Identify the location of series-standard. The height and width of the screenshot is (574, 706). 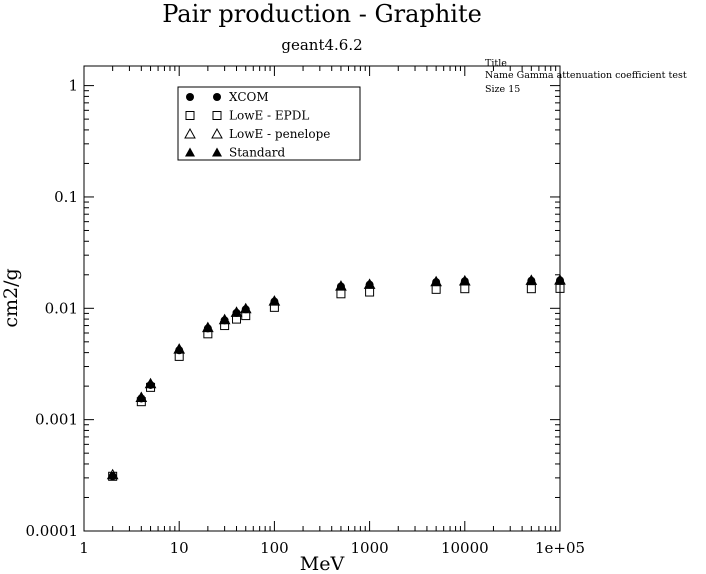
(350, 337).